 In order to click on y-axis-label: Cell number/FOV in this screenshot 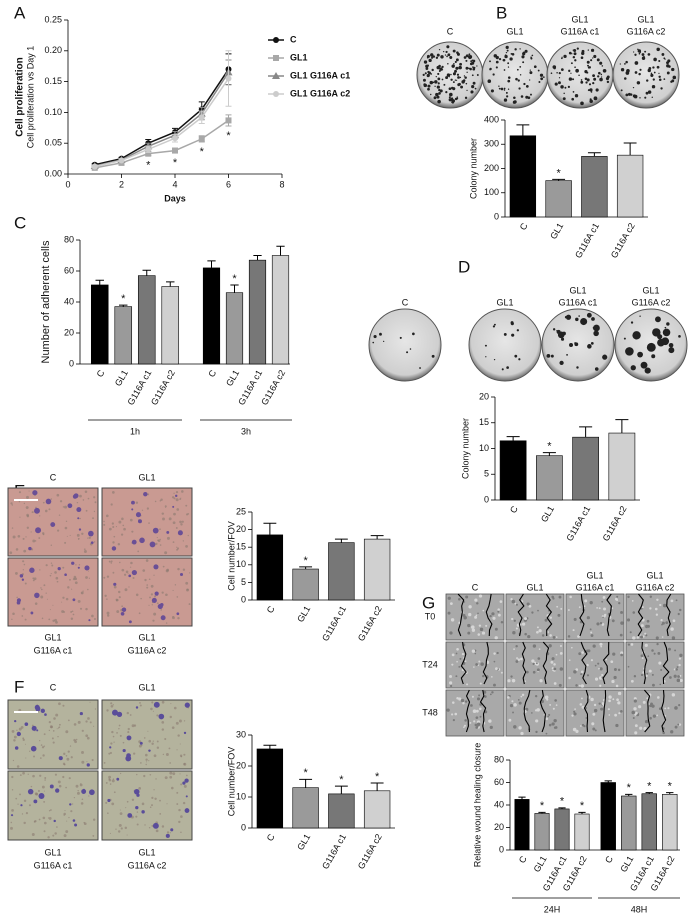, I will do `click(231, 556)`.